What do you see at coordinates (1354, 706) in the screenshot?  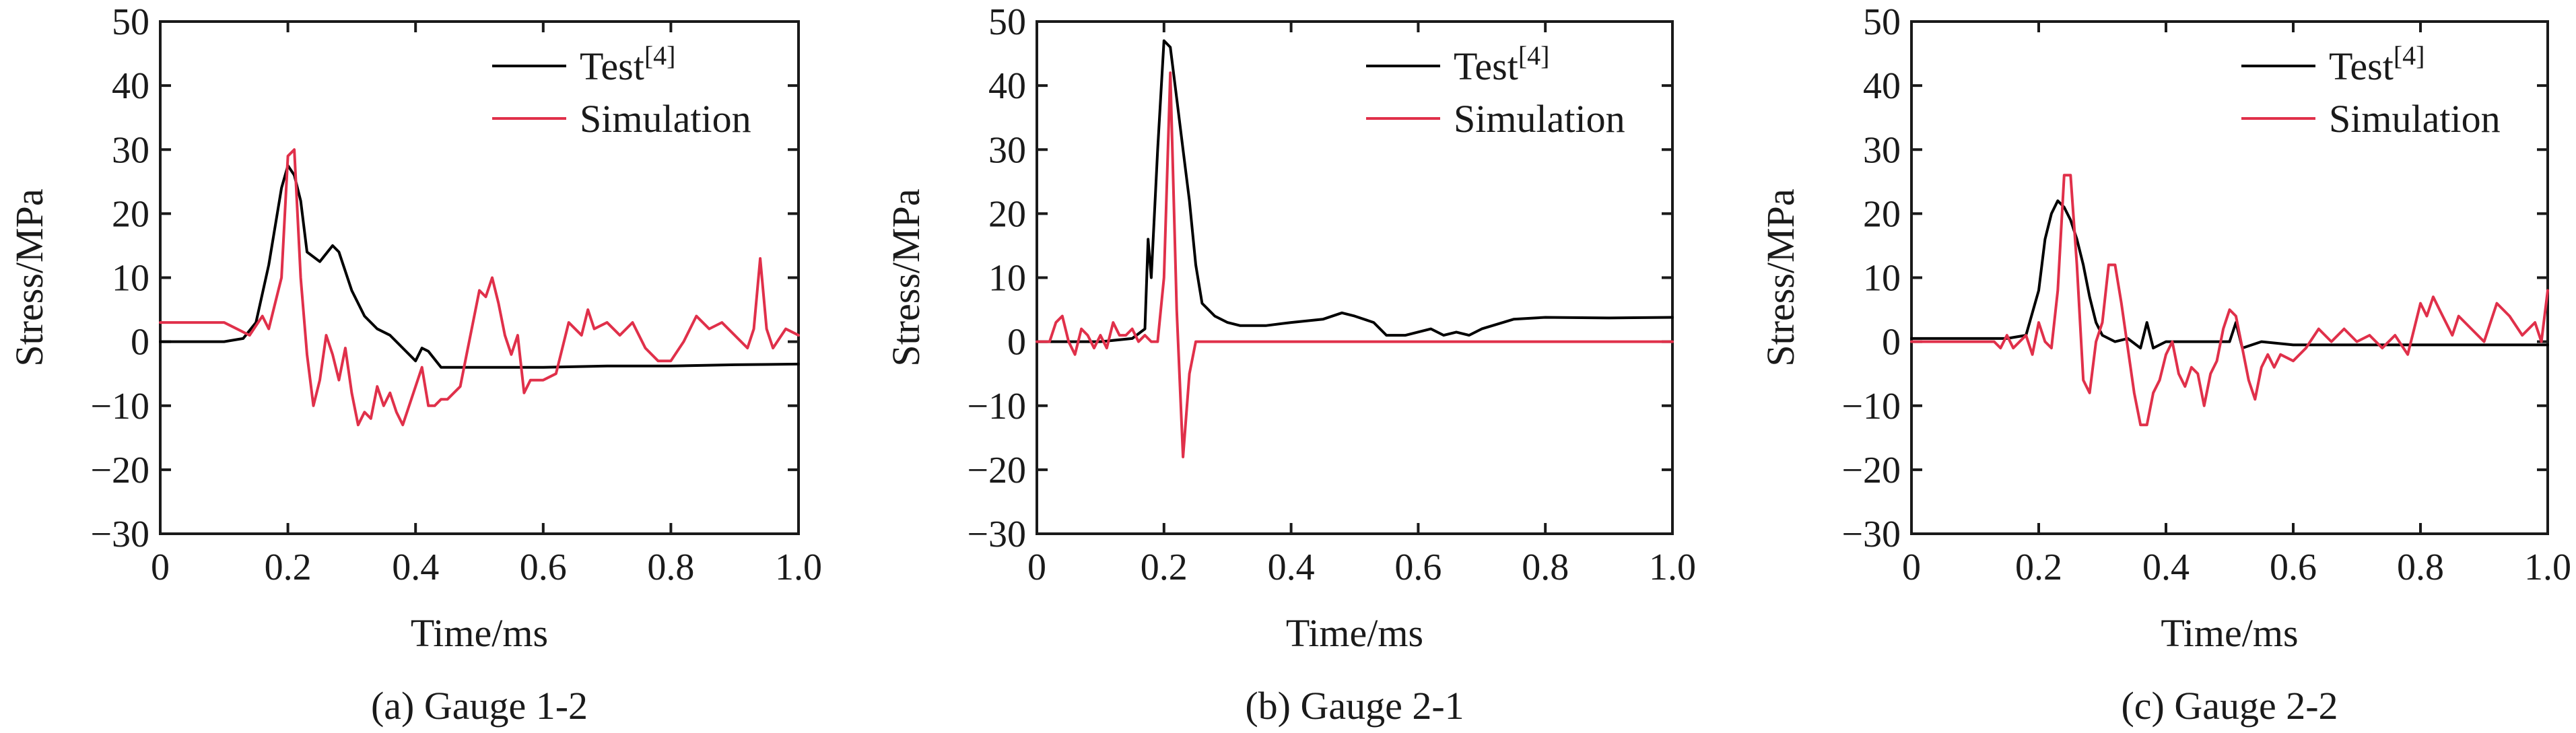 I see `panel-caption: (b) Gauge 2-1` at bounding box center [1354, 706].